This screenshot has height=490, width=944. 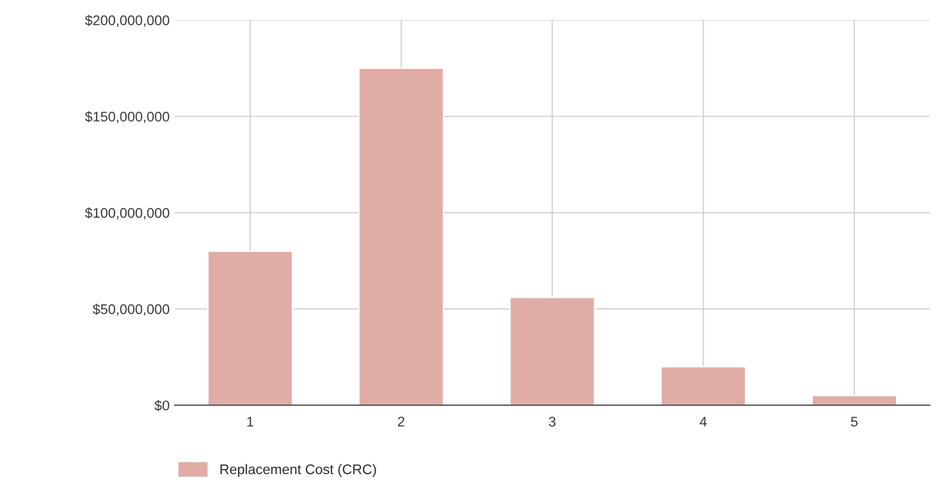 I want to click on x-tick-label: 1, so click(x=250, y=421).